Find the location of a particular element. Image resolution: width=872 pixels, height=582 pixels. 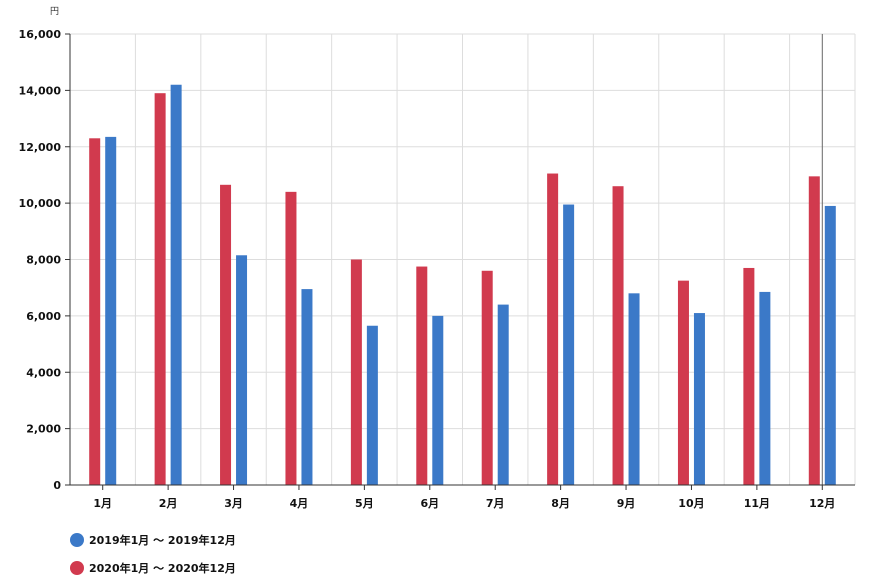

legend: 2019年1月 ～ 2019年12月 2020年1月 ～ 2020年12月 is located at coordinates (153, 554).